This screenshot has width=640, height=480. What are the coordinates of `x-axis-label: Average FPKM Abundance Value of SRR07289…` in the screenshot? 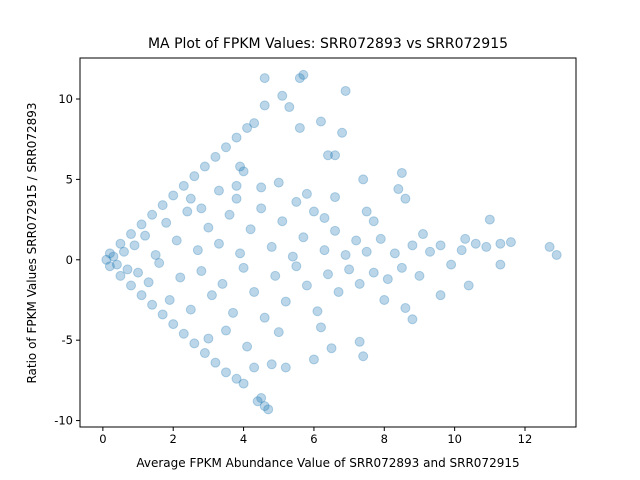 It's located at (327, 463).